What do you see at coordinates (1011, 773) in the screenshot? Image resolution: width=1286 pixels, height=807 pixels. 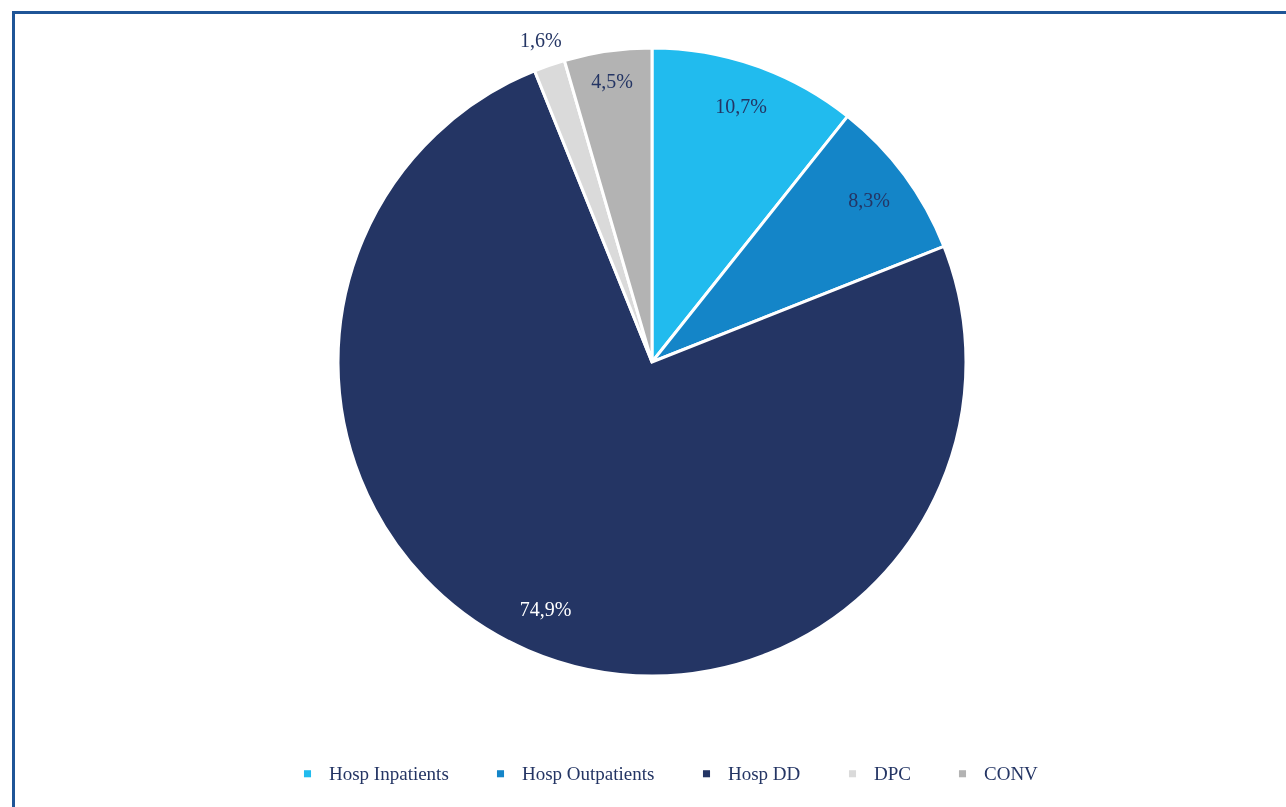 I see `legend-label: CONV` at bounding box center [1011, 773].